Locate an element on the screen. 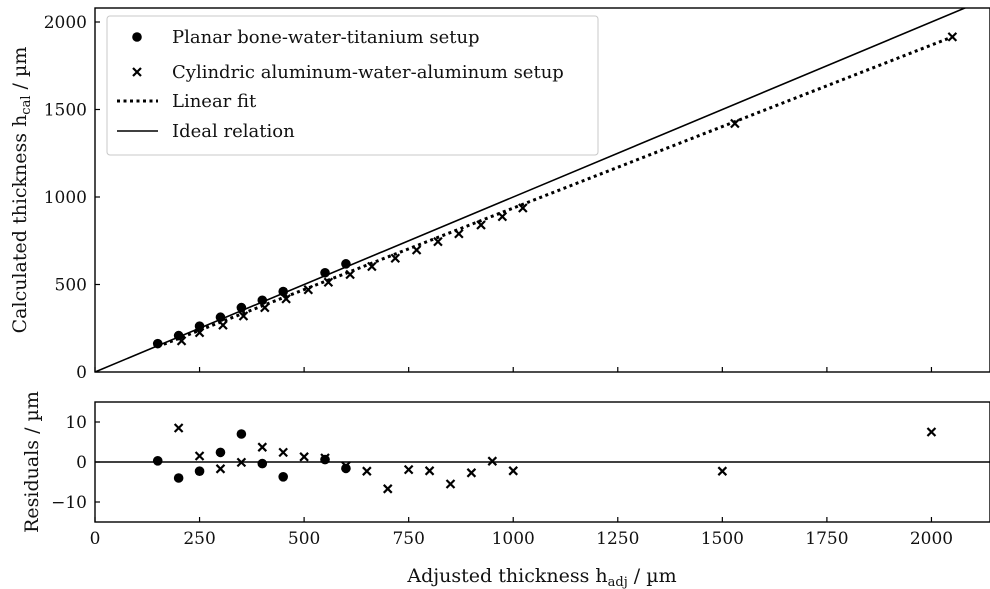 This screenshot has width=990, height=589. x-tick-label: 250 is located at coordinates (199, 539).